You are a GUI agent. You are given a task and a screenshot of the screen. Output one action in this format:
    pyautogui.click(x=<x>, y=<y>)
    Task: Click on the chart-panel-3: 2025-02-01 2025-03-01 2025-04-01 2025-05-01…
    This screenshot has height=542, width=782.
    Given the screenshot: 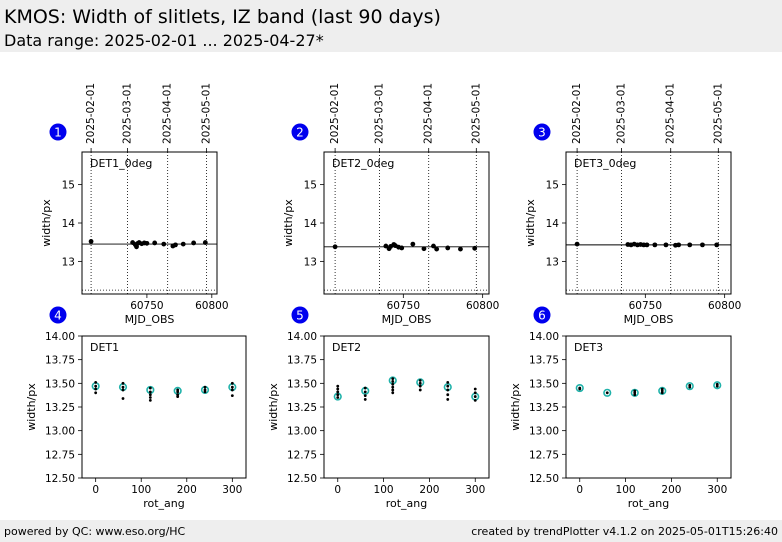 What is the action you would take?
    pyautogui.click(x=632, y=204)
    